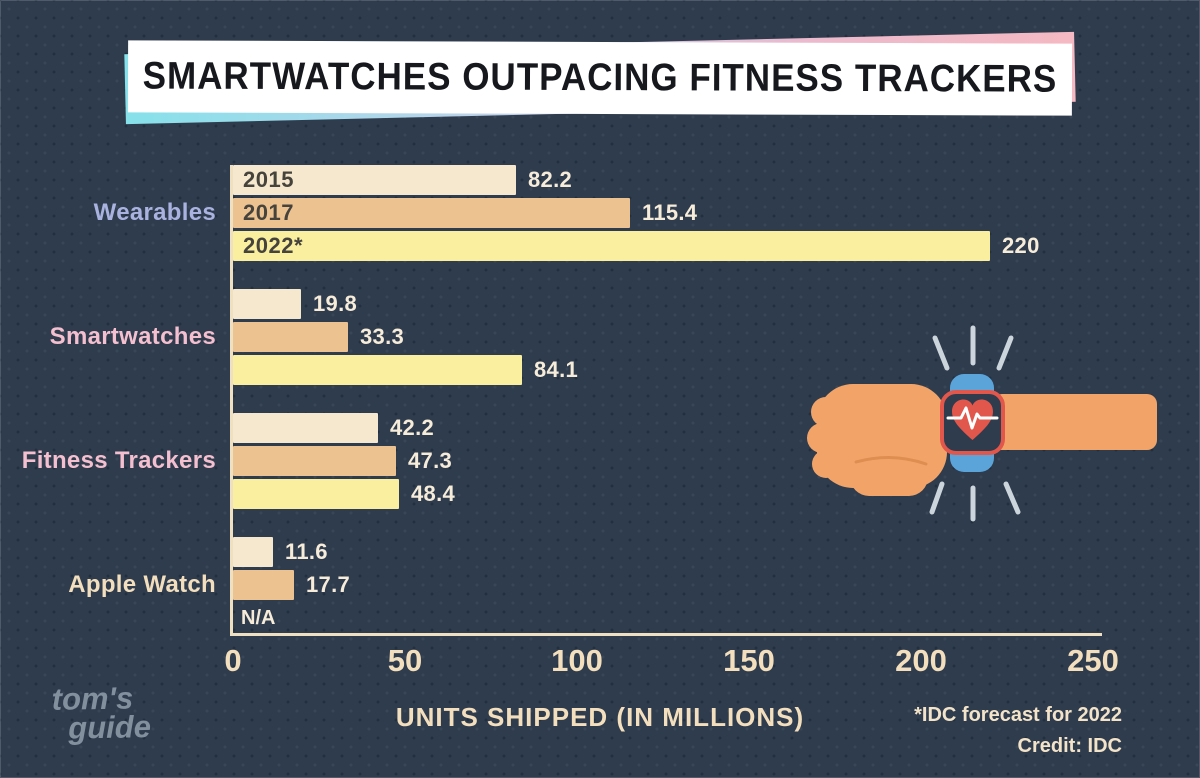 The width and height of the screenshot is (1200, 778). Describe the element at coordinates (921, 660) in the screenshot. I see `x-tick-200: 200` at that location.